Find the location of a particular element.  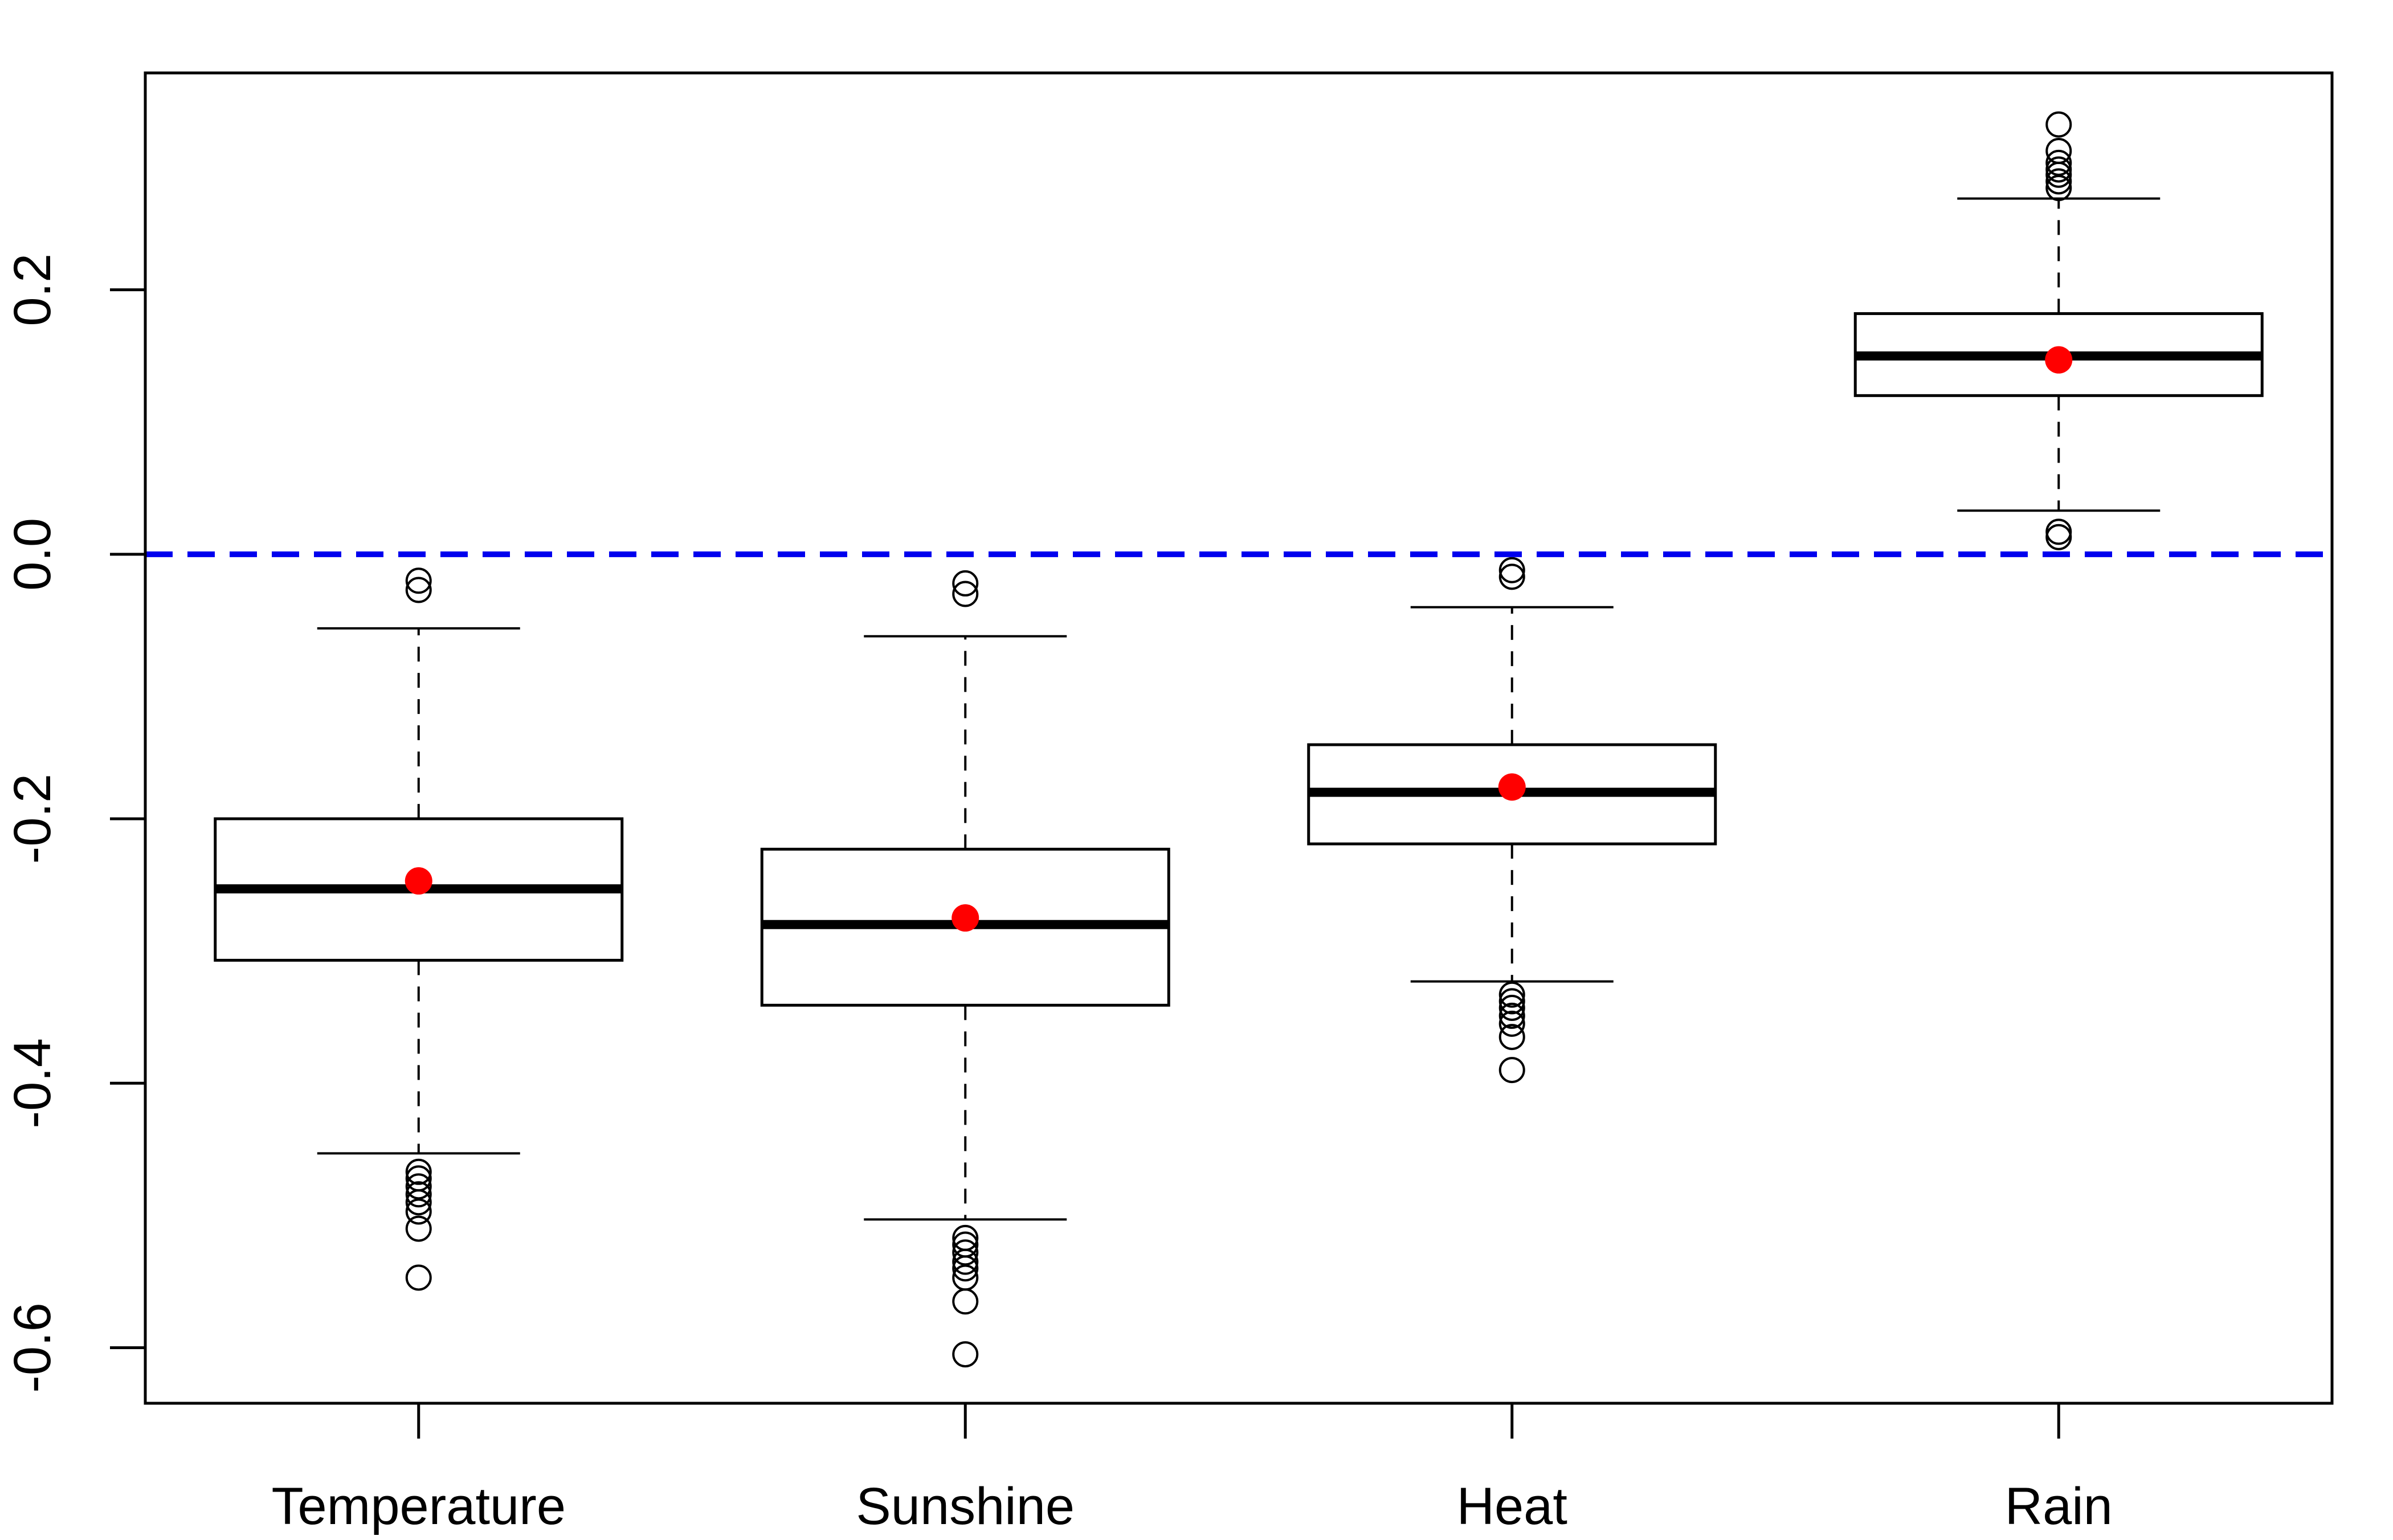

x-tick-label-rain: Rain is located at coordinates (2059, 1506).